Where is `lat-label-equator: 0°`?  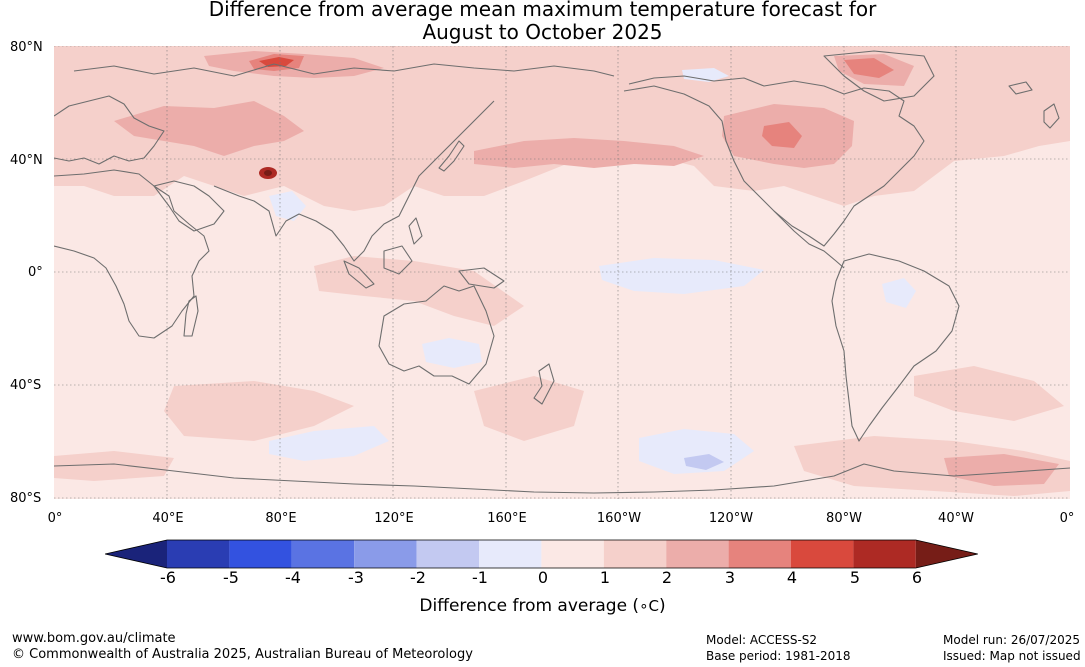
lat-label-equator: 0° is located at coordinates (35, 272).